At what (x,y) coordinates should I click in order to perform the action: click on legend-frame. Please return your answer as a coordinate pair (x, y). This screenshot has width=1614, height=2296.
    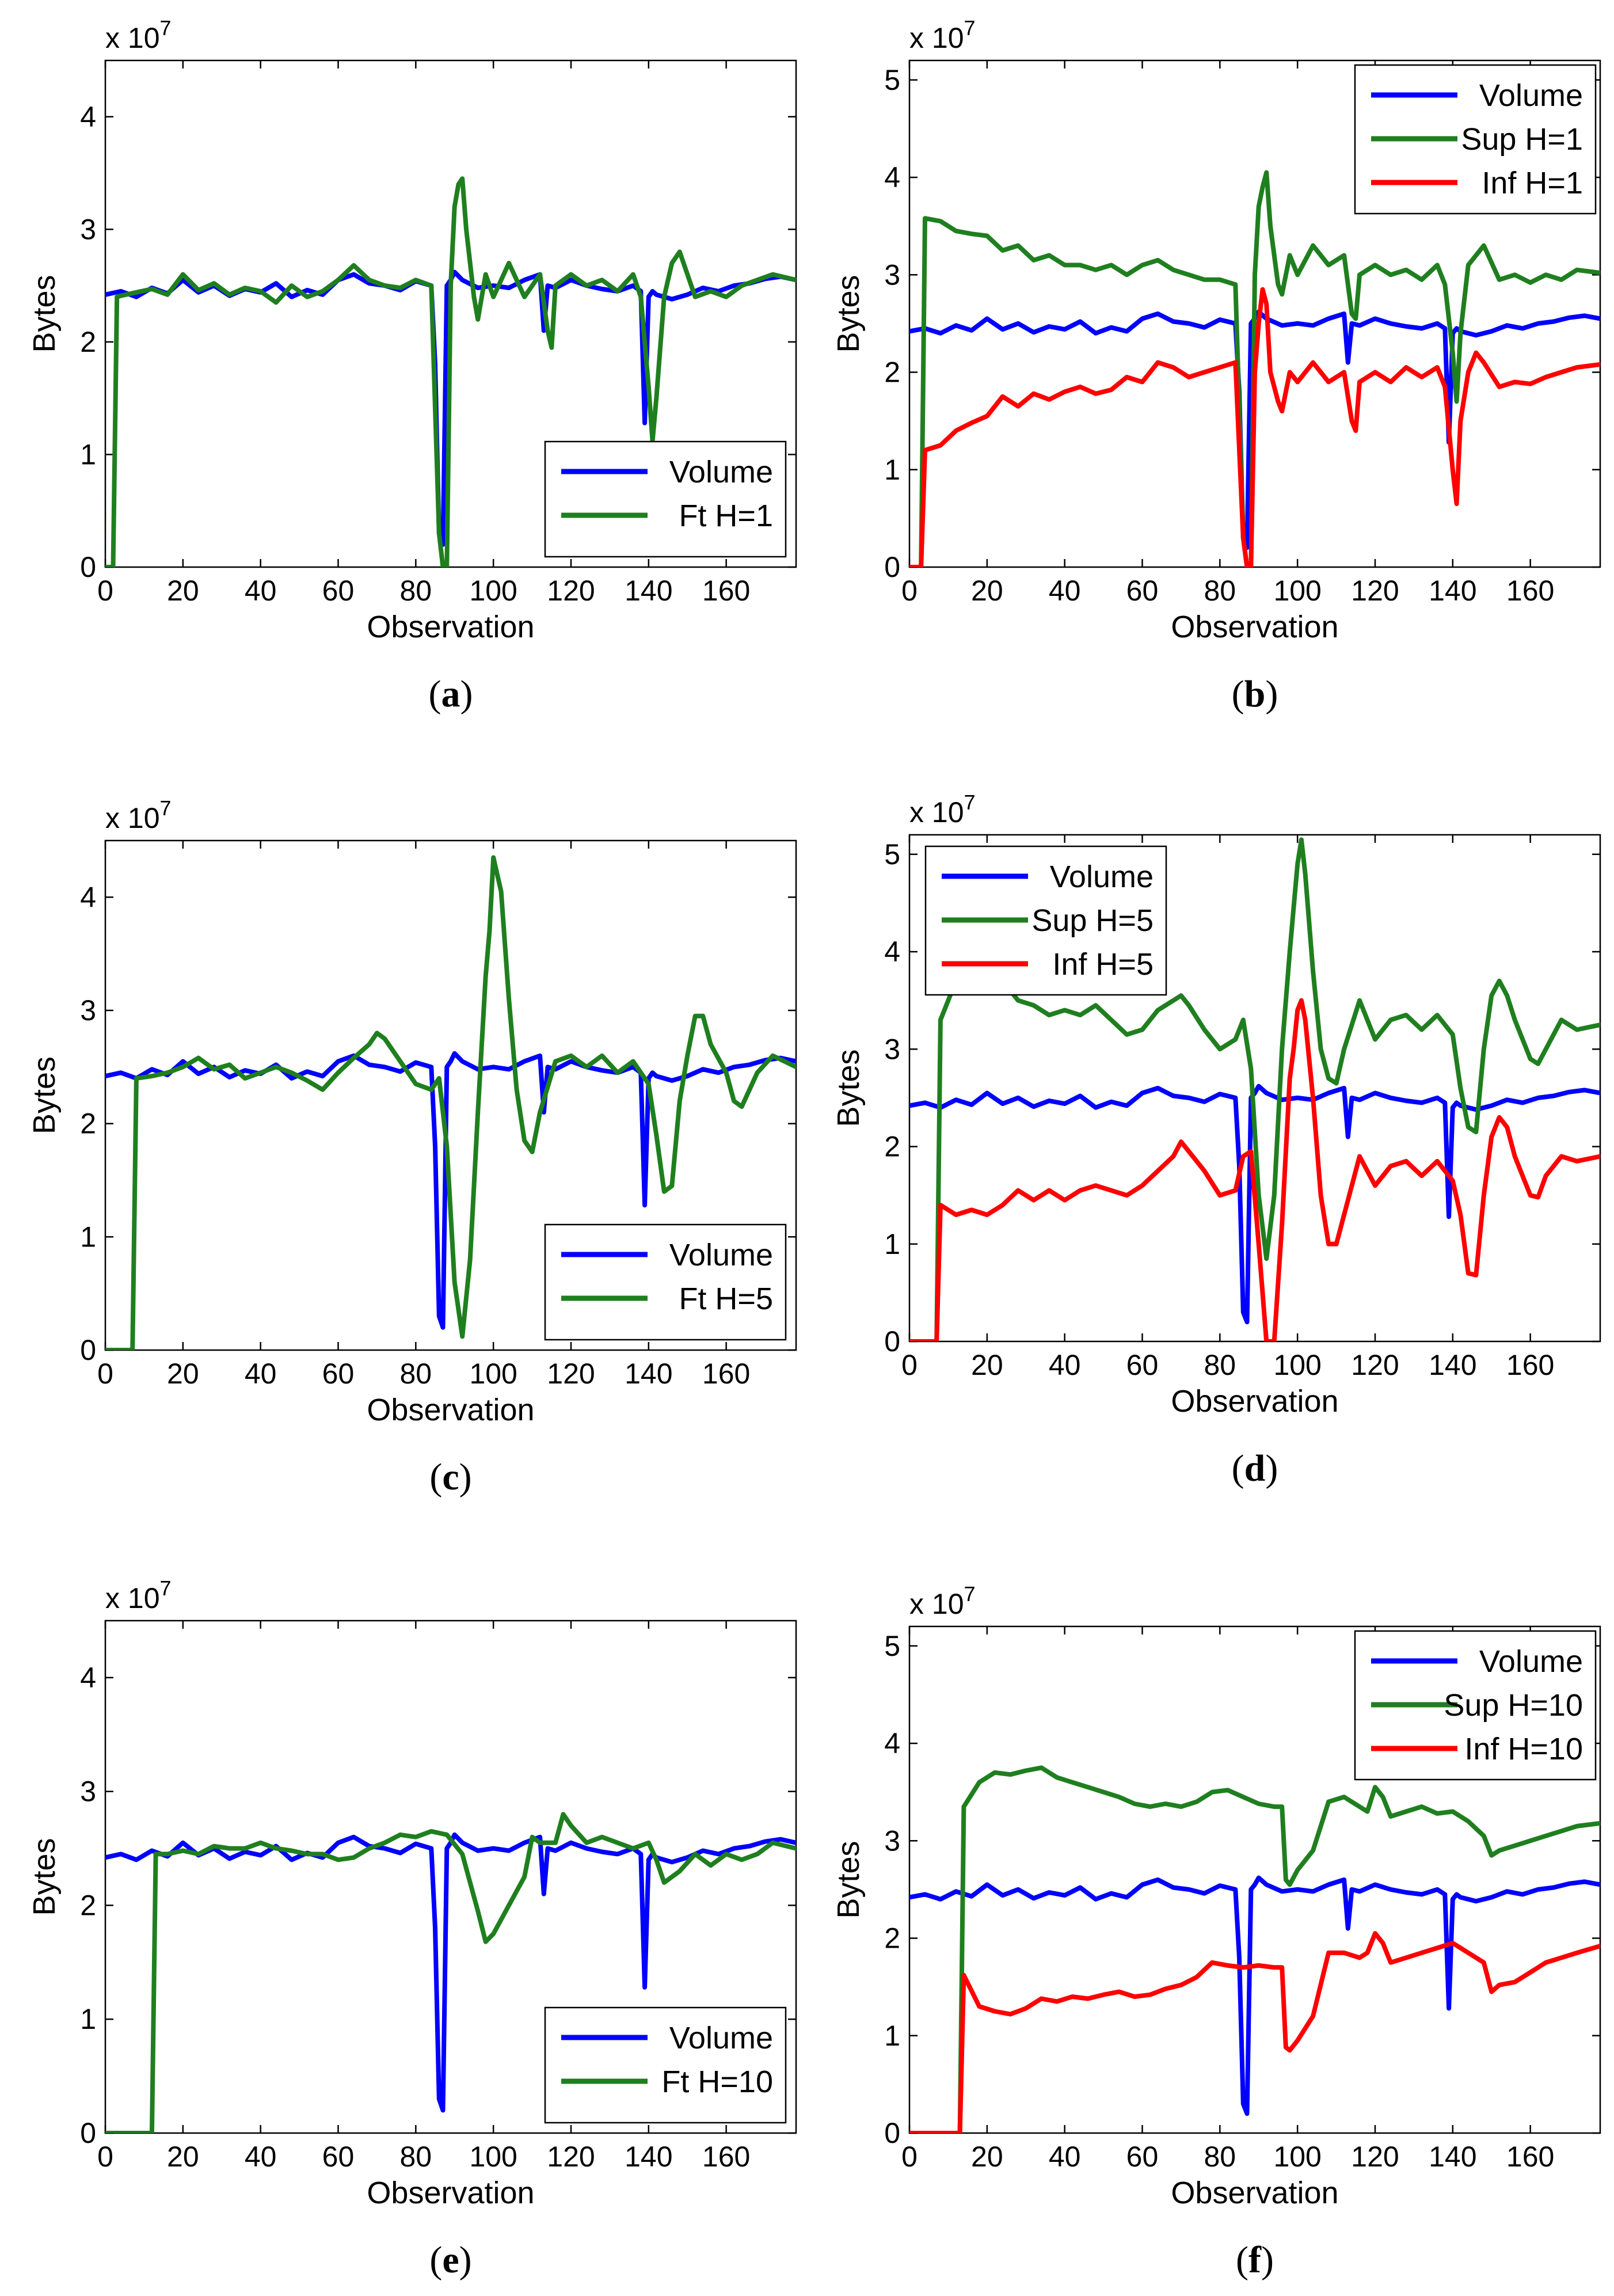
    Looking at the image, I should click on (665, 1282).